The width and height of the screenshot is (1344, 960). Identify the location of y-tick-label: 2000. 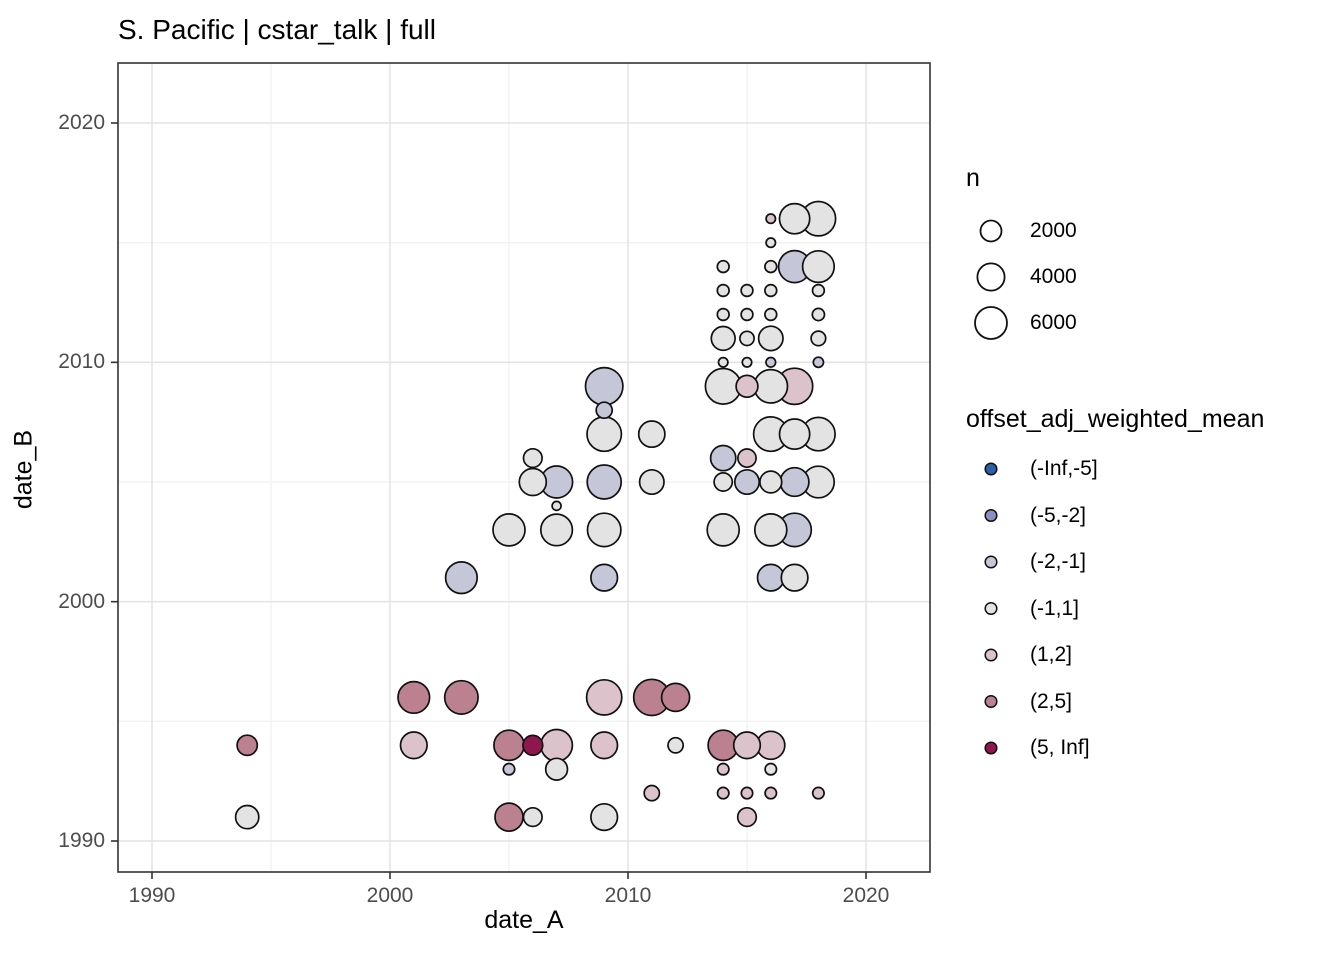
(81, 601).